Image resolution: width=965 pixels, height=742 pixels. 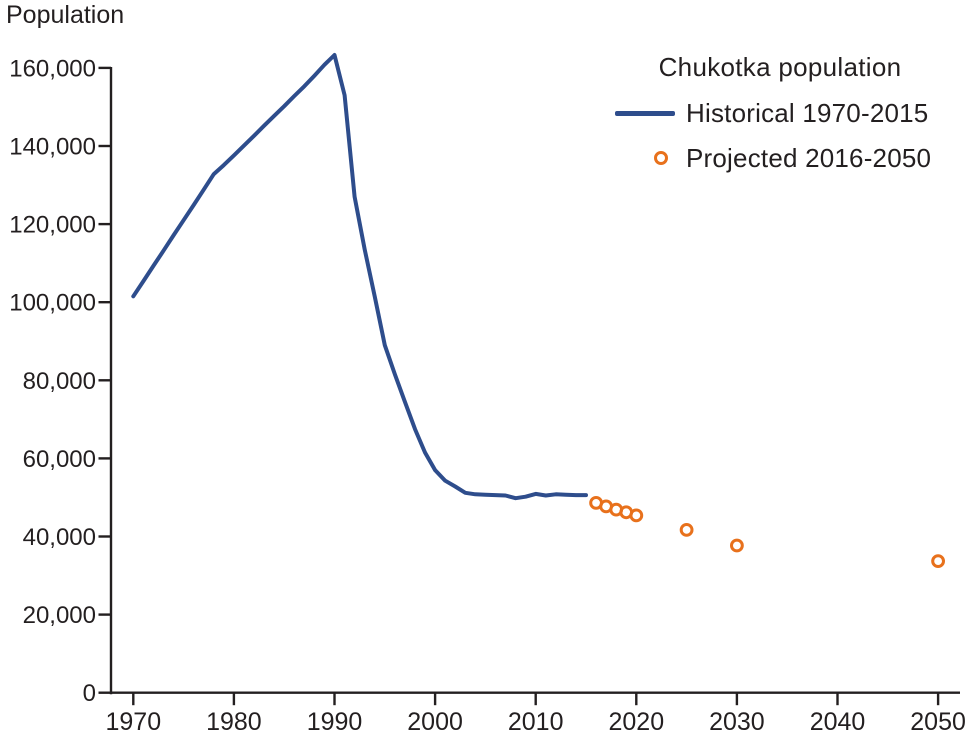 What do you see at coordinates (59, 381) in the screenshot?
I see `y-tick-label: 80,000` at bounding box center [59, 381].